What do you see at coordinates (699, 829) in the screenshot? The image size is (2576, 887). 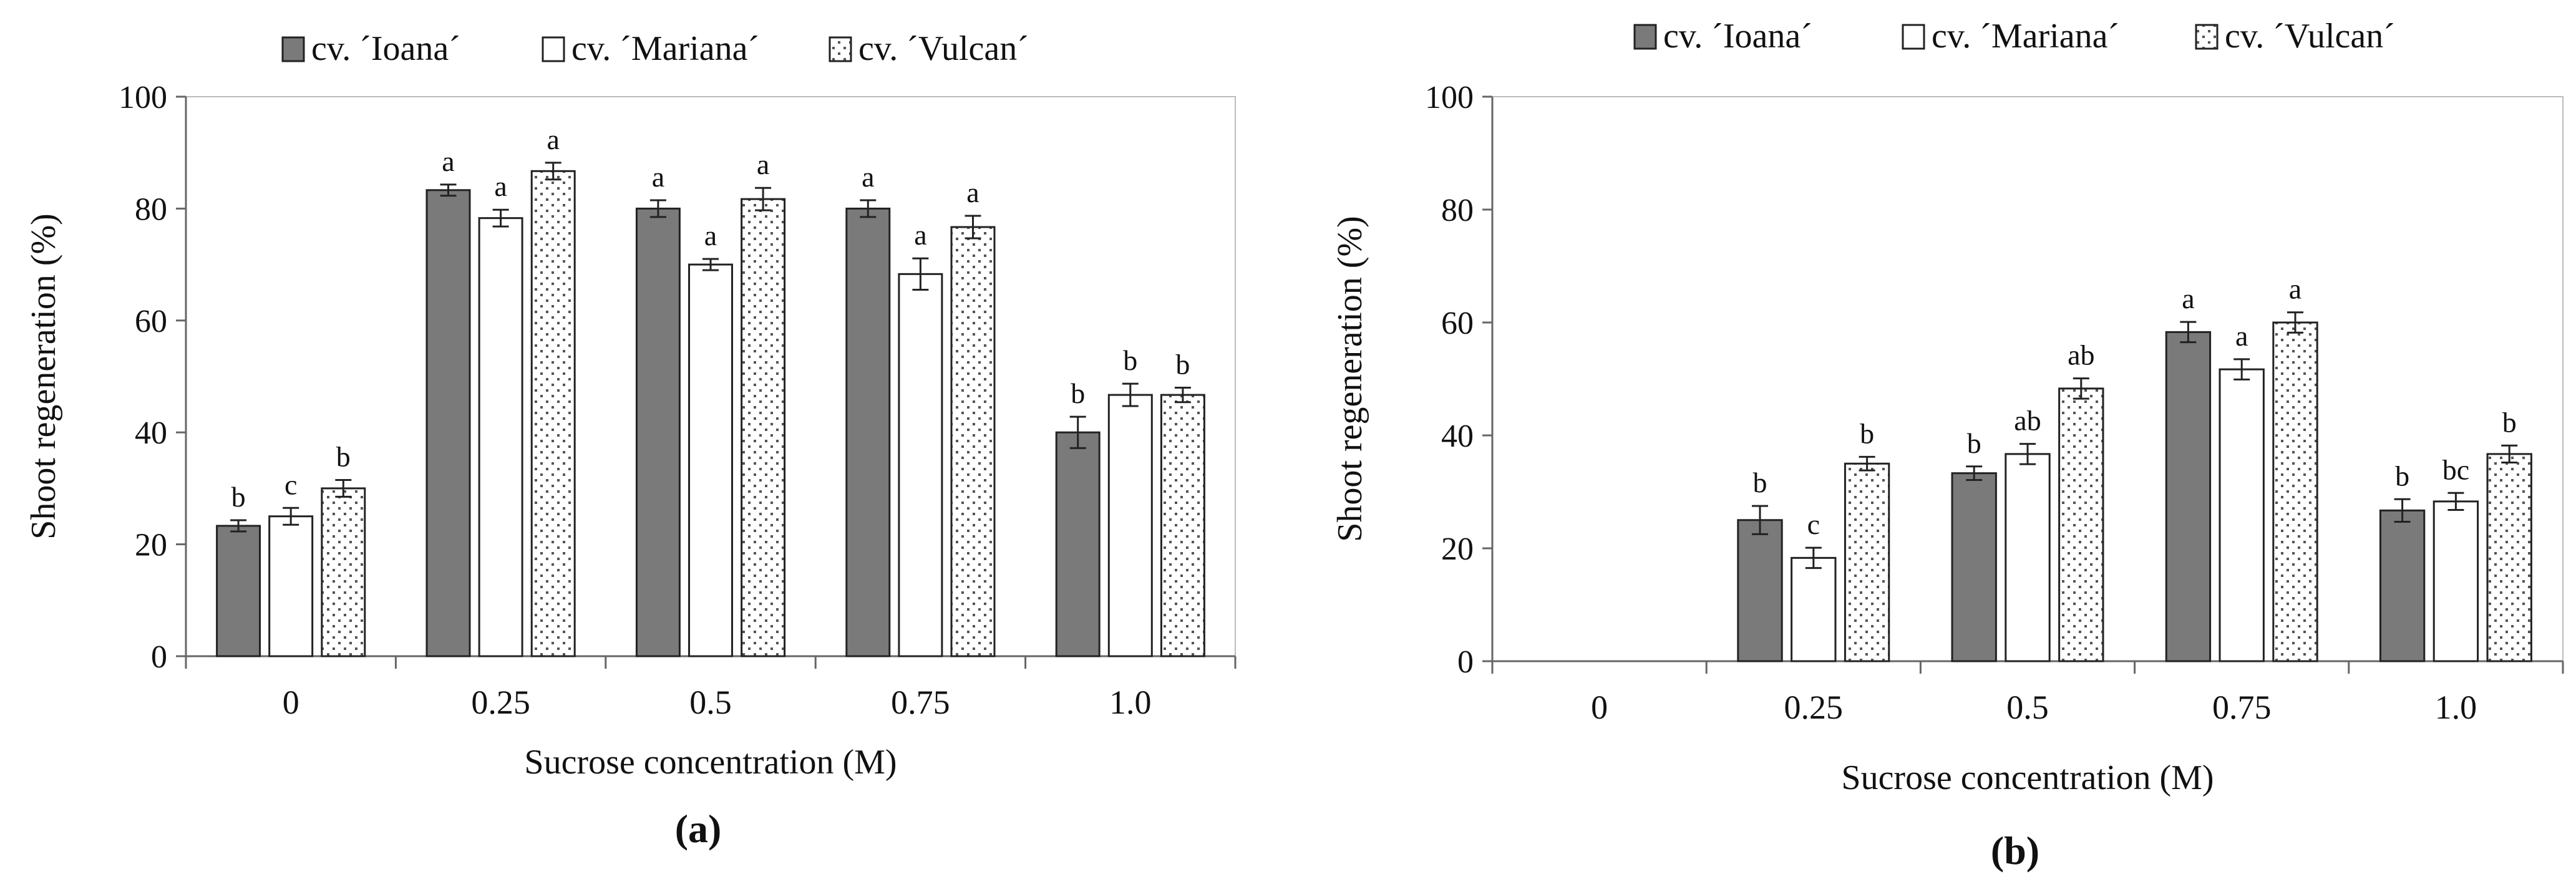 I see `panel-label: (a)` at bounding box center [699, 829].